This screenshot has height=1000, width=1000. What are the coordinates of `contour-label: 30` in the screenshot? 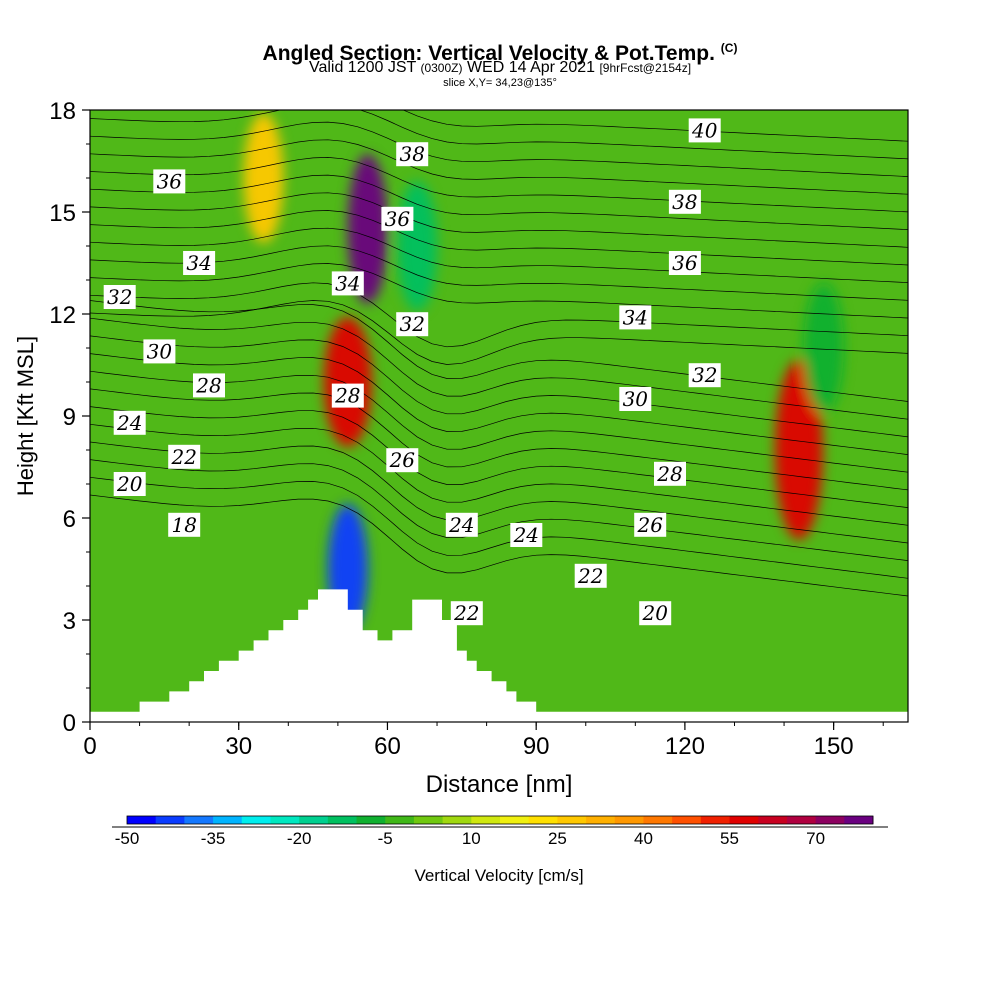 It's located at (635, 399).